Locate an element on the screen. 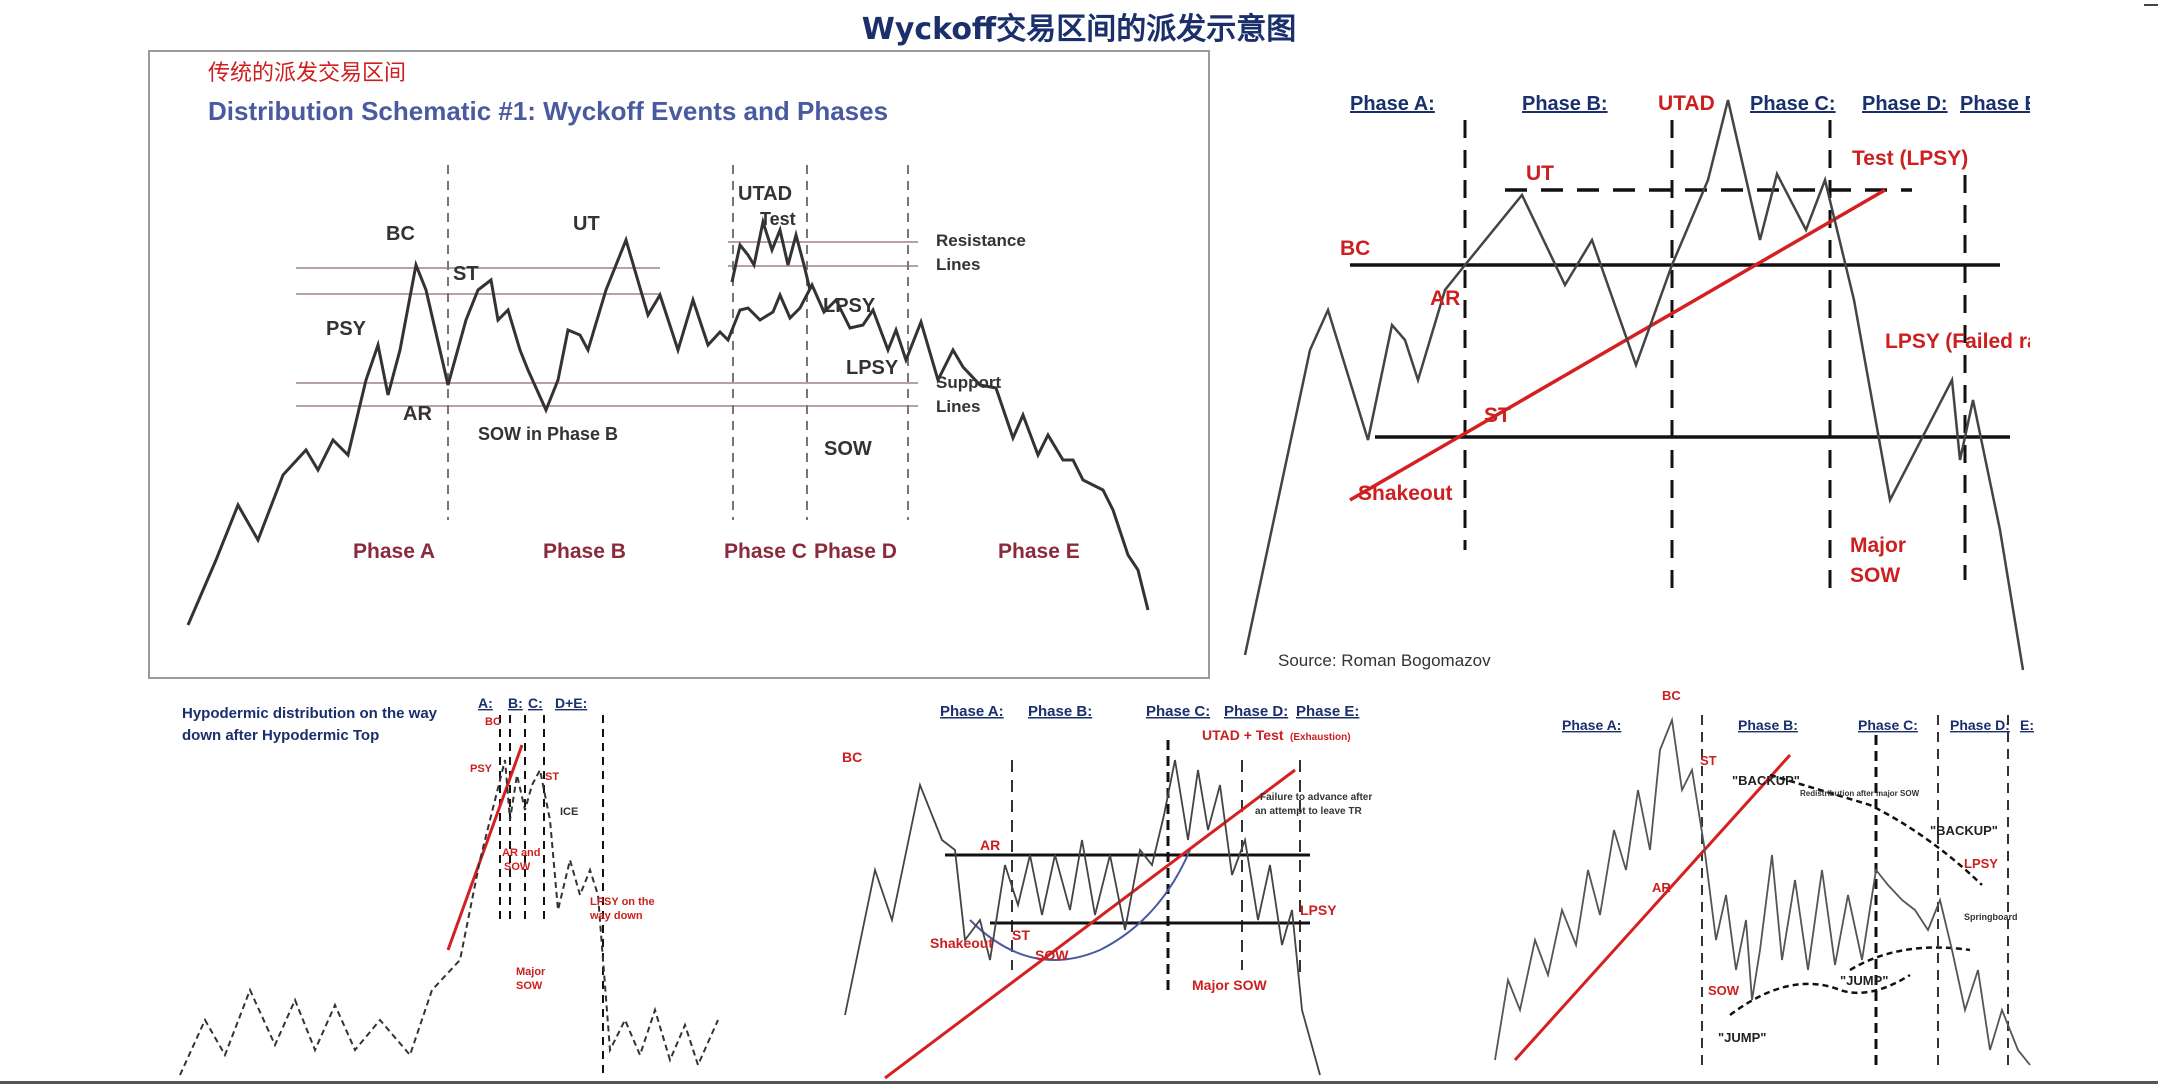 This screenshot has height=1084, width=2158. p2-event-ar: AR is located at coordinates (1445, 298).